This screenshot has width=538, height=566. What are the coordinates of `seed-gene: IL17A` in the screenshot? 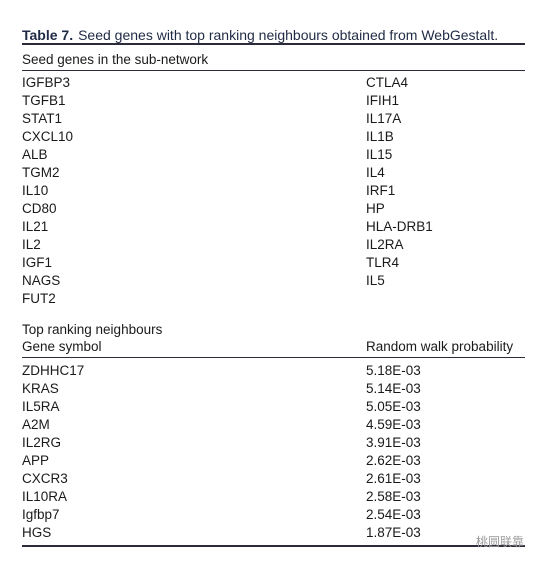 It's located at (384, 118).